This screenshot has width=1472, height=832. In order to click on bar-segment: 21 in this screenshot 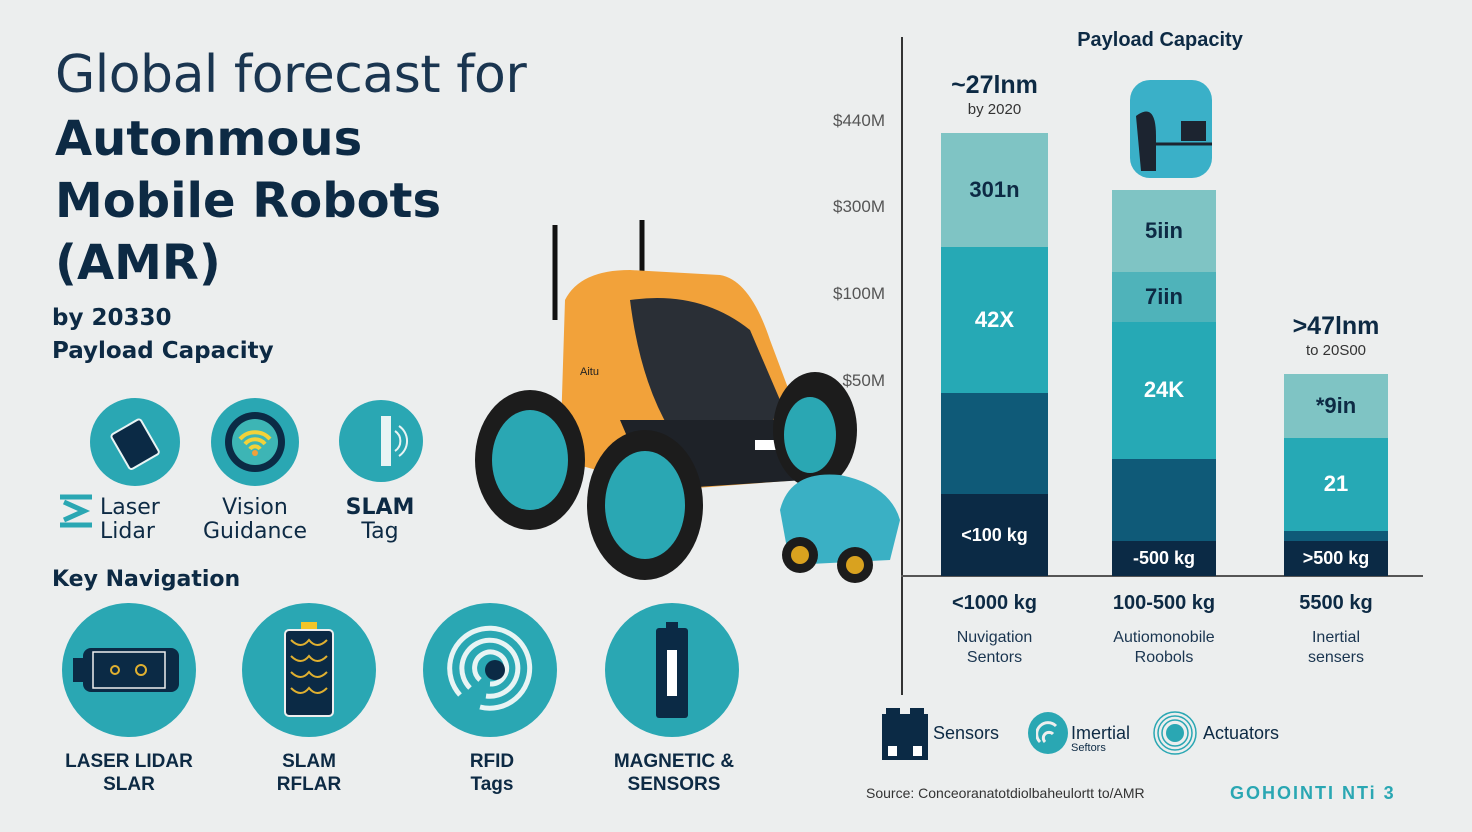, I will do `click(1336, 484)`.